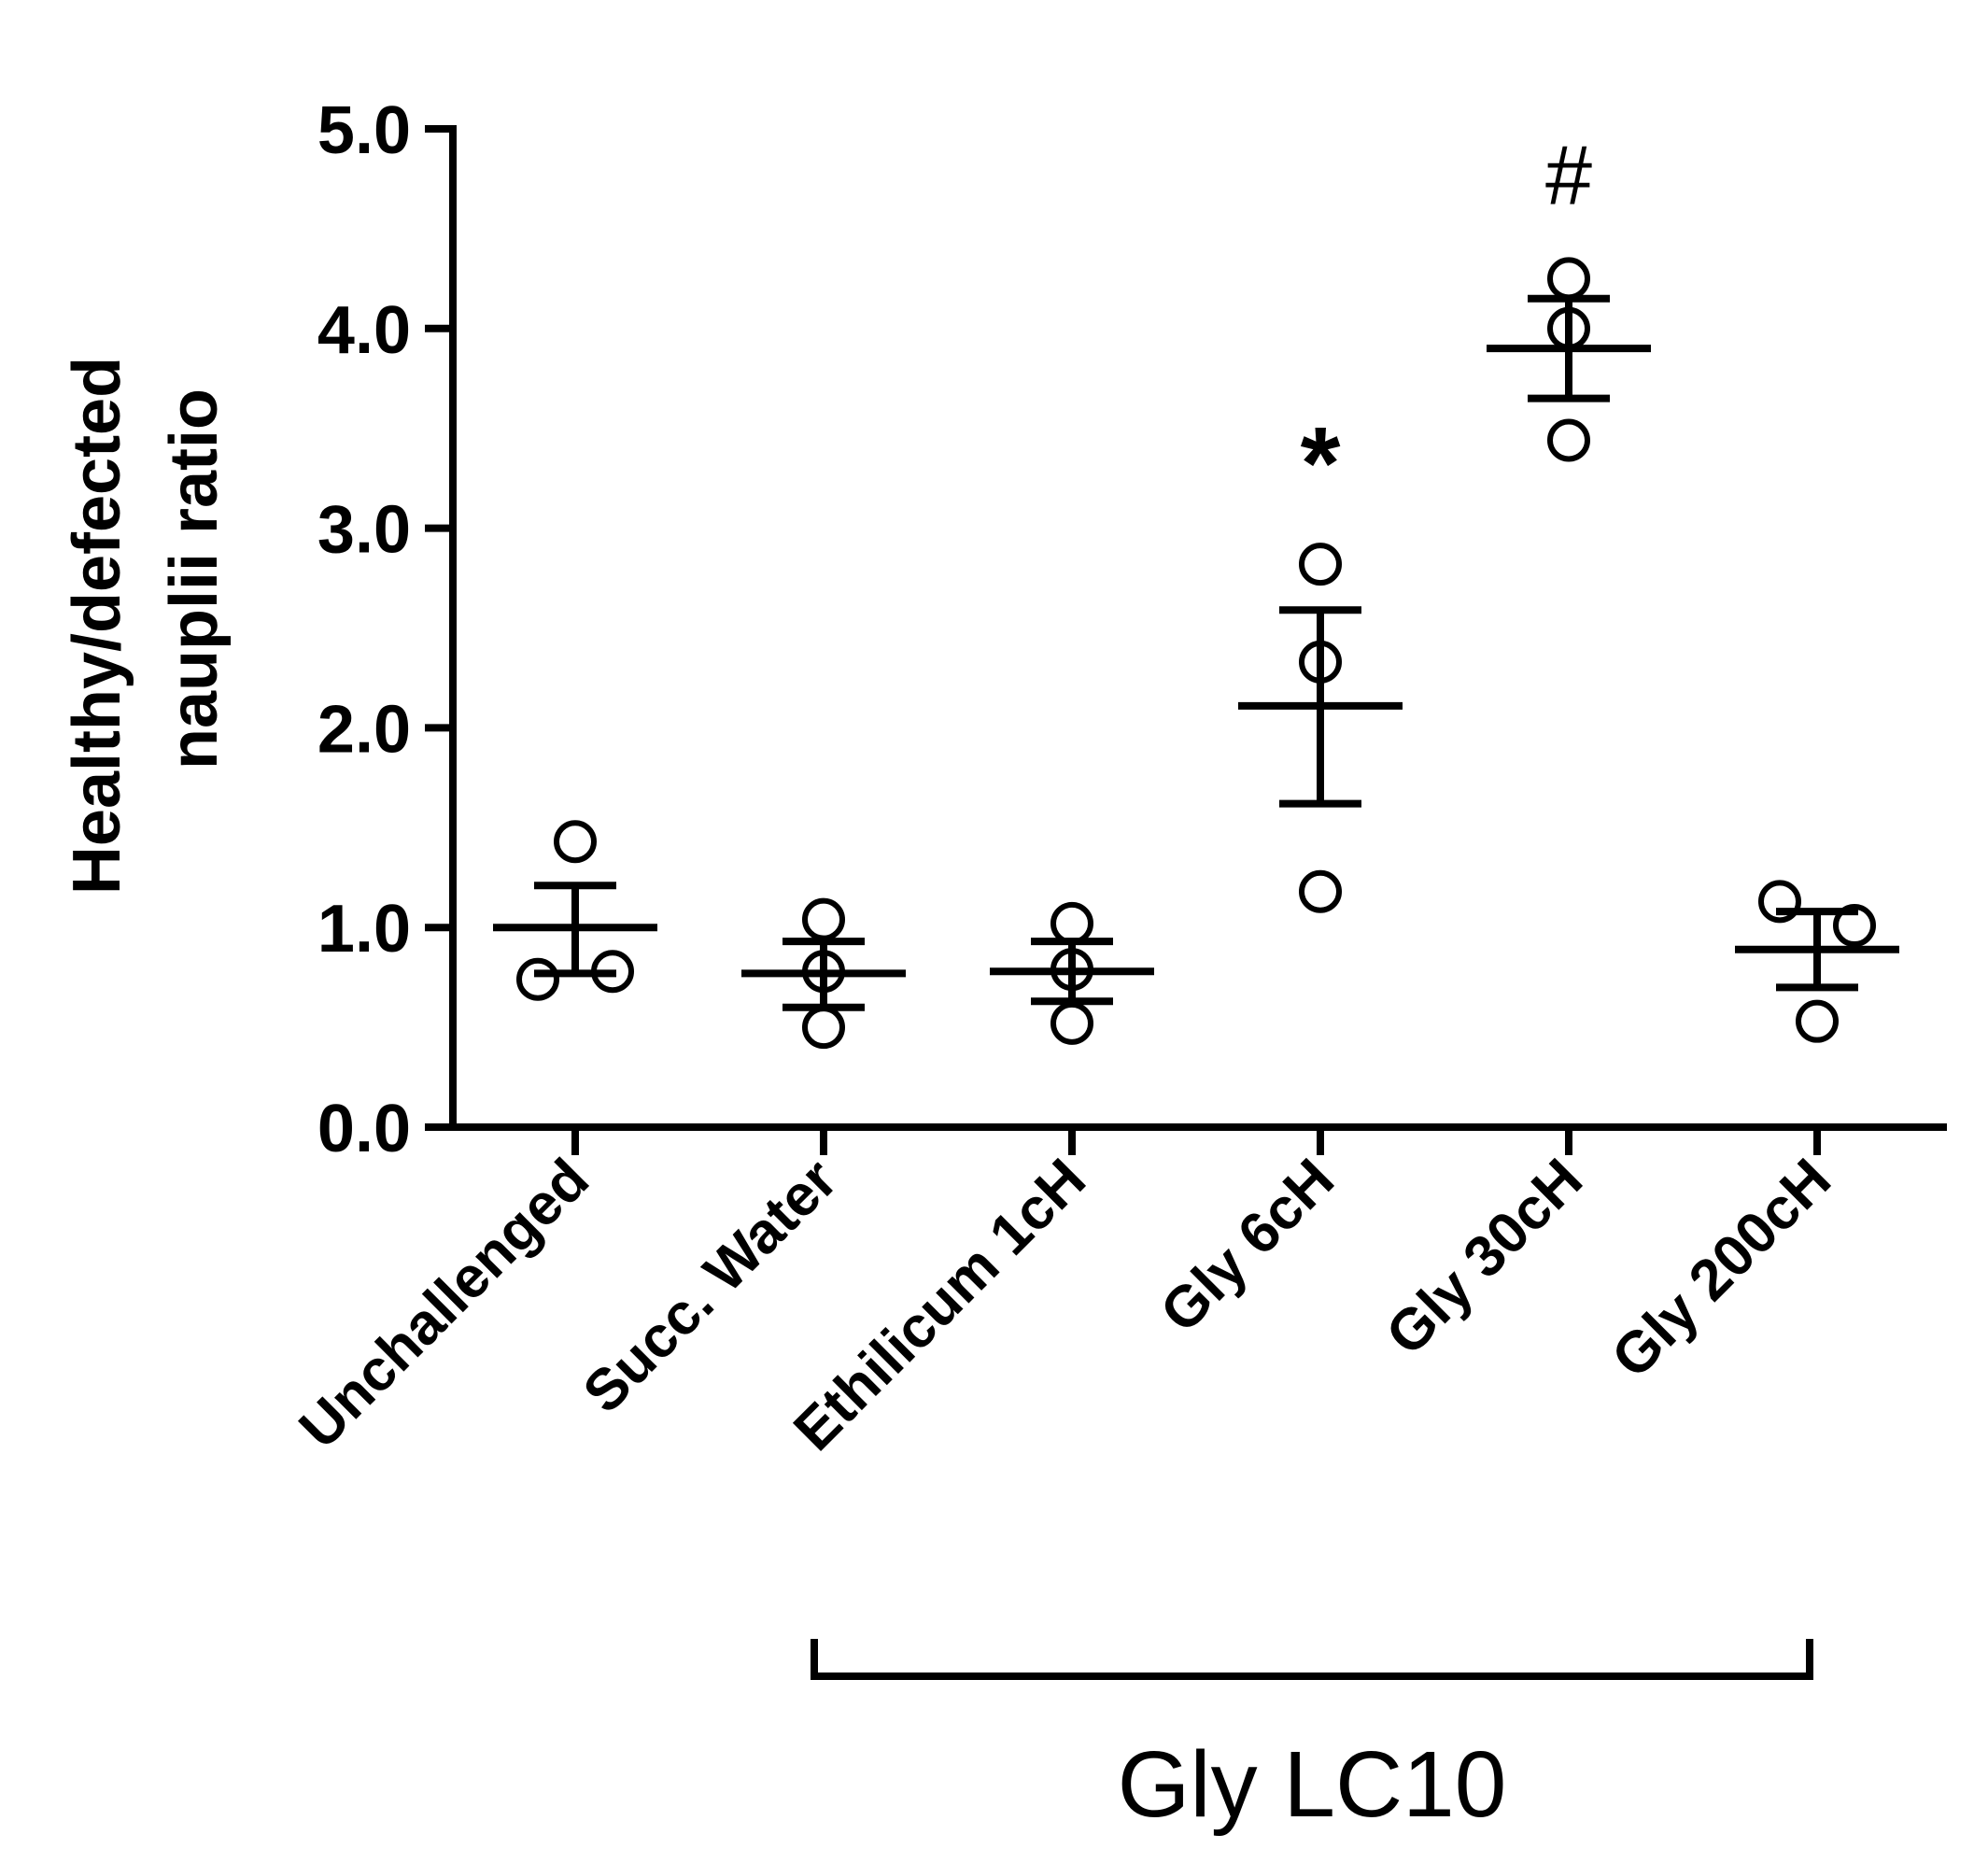 The width and height of the screenshot is (1988, 1849). What do you see at coordinates (364, 929) in the screenshot?
I see `y-tick-label: 1.0` at bounding box center [364, 929].